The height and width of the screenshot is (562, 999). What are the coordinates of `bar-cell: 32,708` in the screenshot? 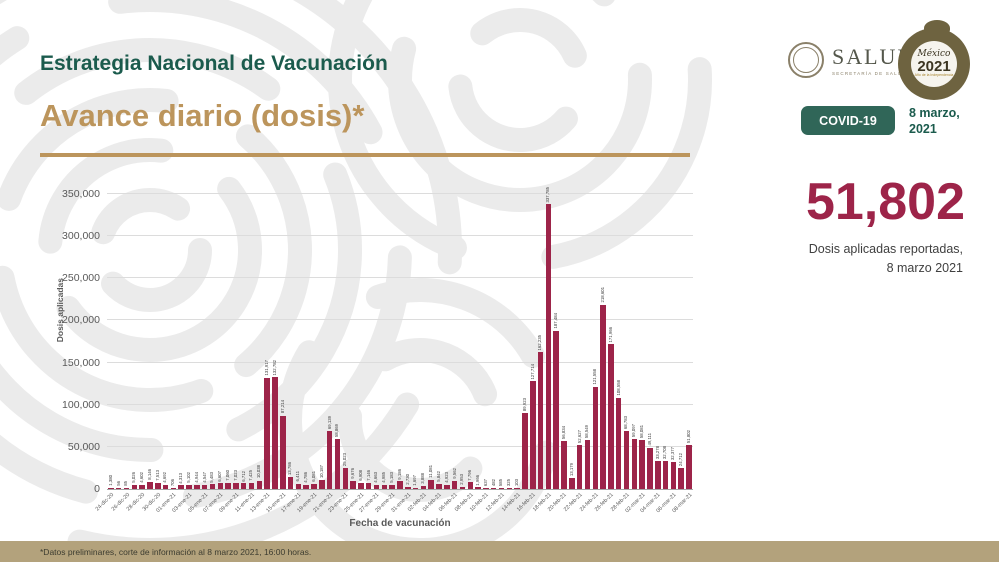 It's located at (666, 335).